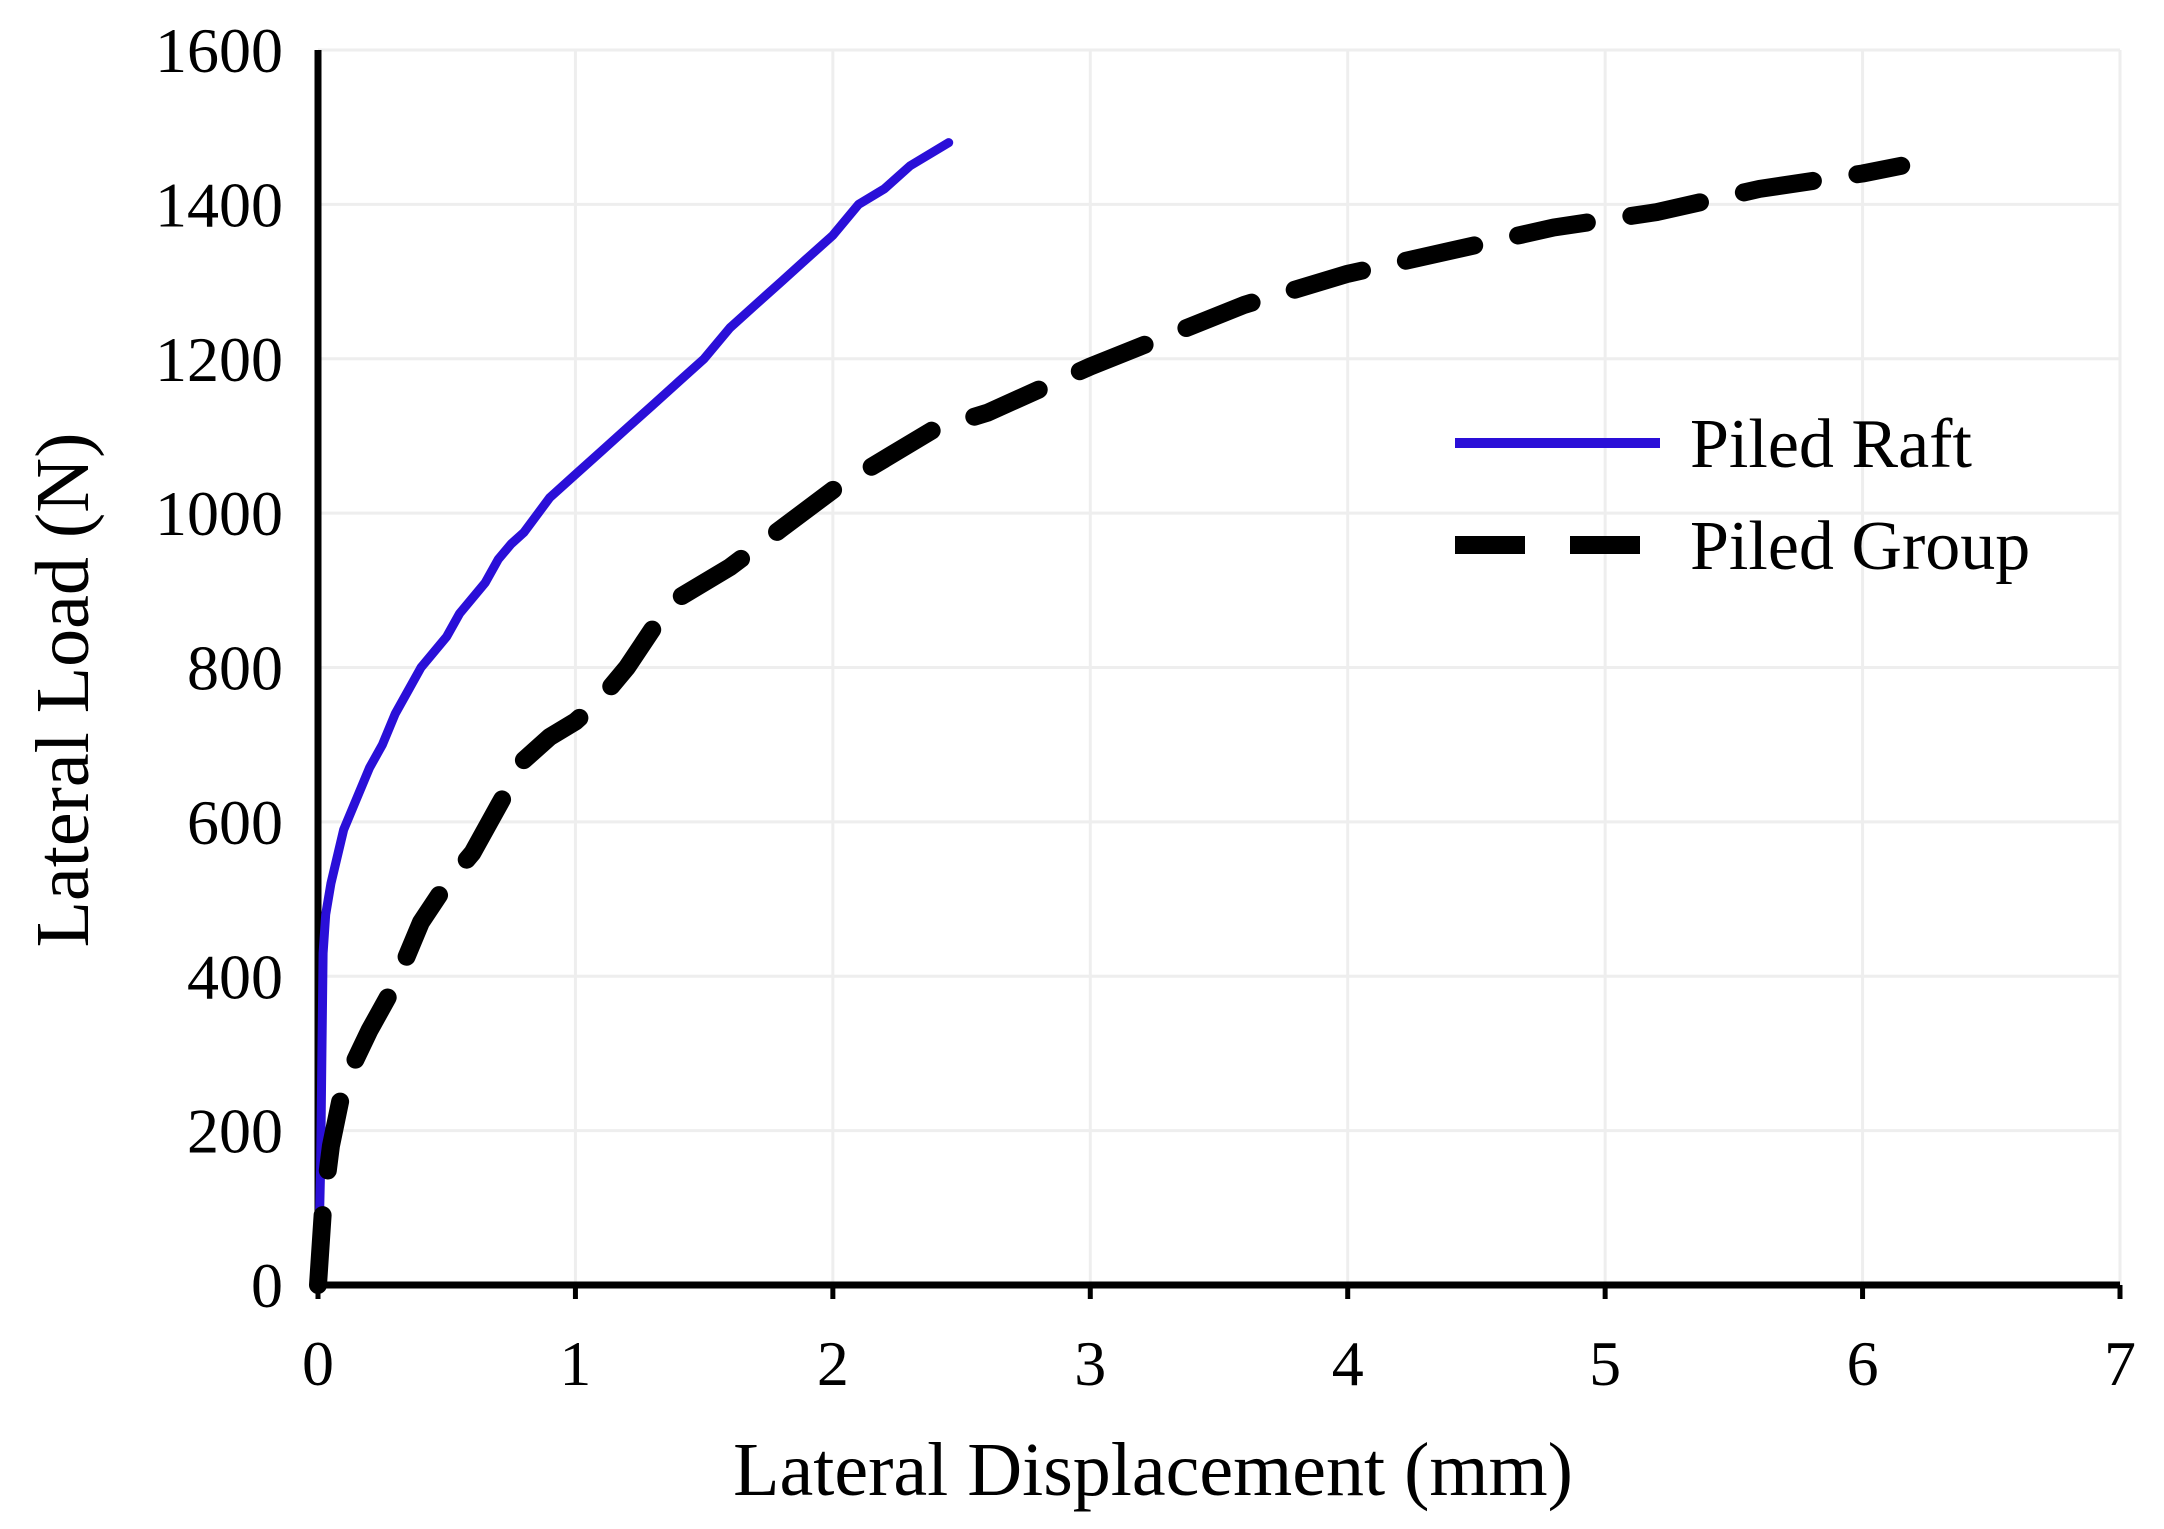  I want to click on x-tick-label-7: 7, so click(2120, 1363).